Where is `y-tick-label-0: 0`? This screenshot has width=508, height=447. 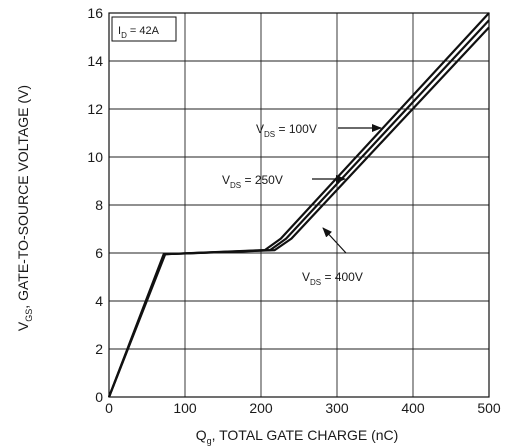 y-tick-label-0: 0 is located at coordinates (99, 397).